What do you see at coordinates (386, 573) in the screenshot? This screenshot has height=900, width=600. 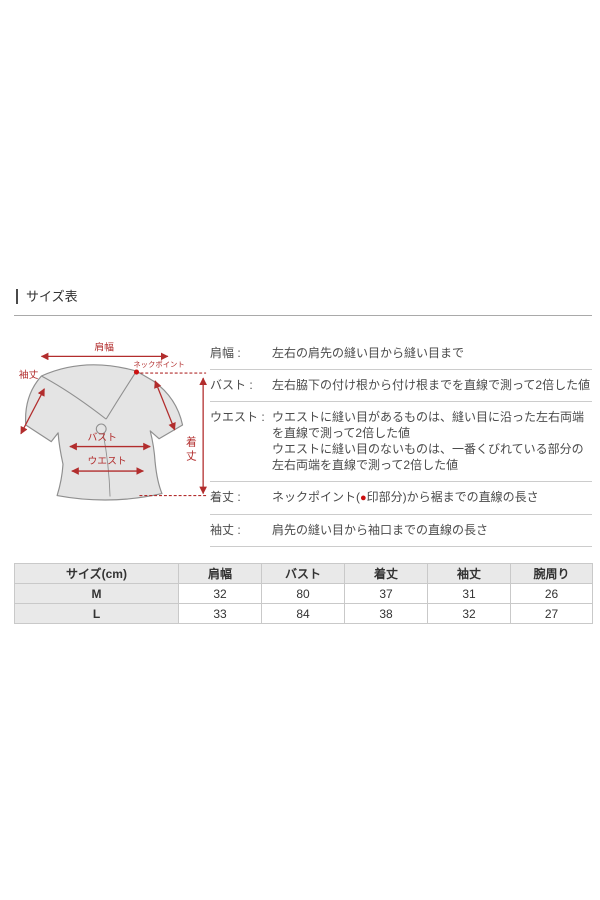 I see `column-header: 着丈` at bounding box center [386, 573].